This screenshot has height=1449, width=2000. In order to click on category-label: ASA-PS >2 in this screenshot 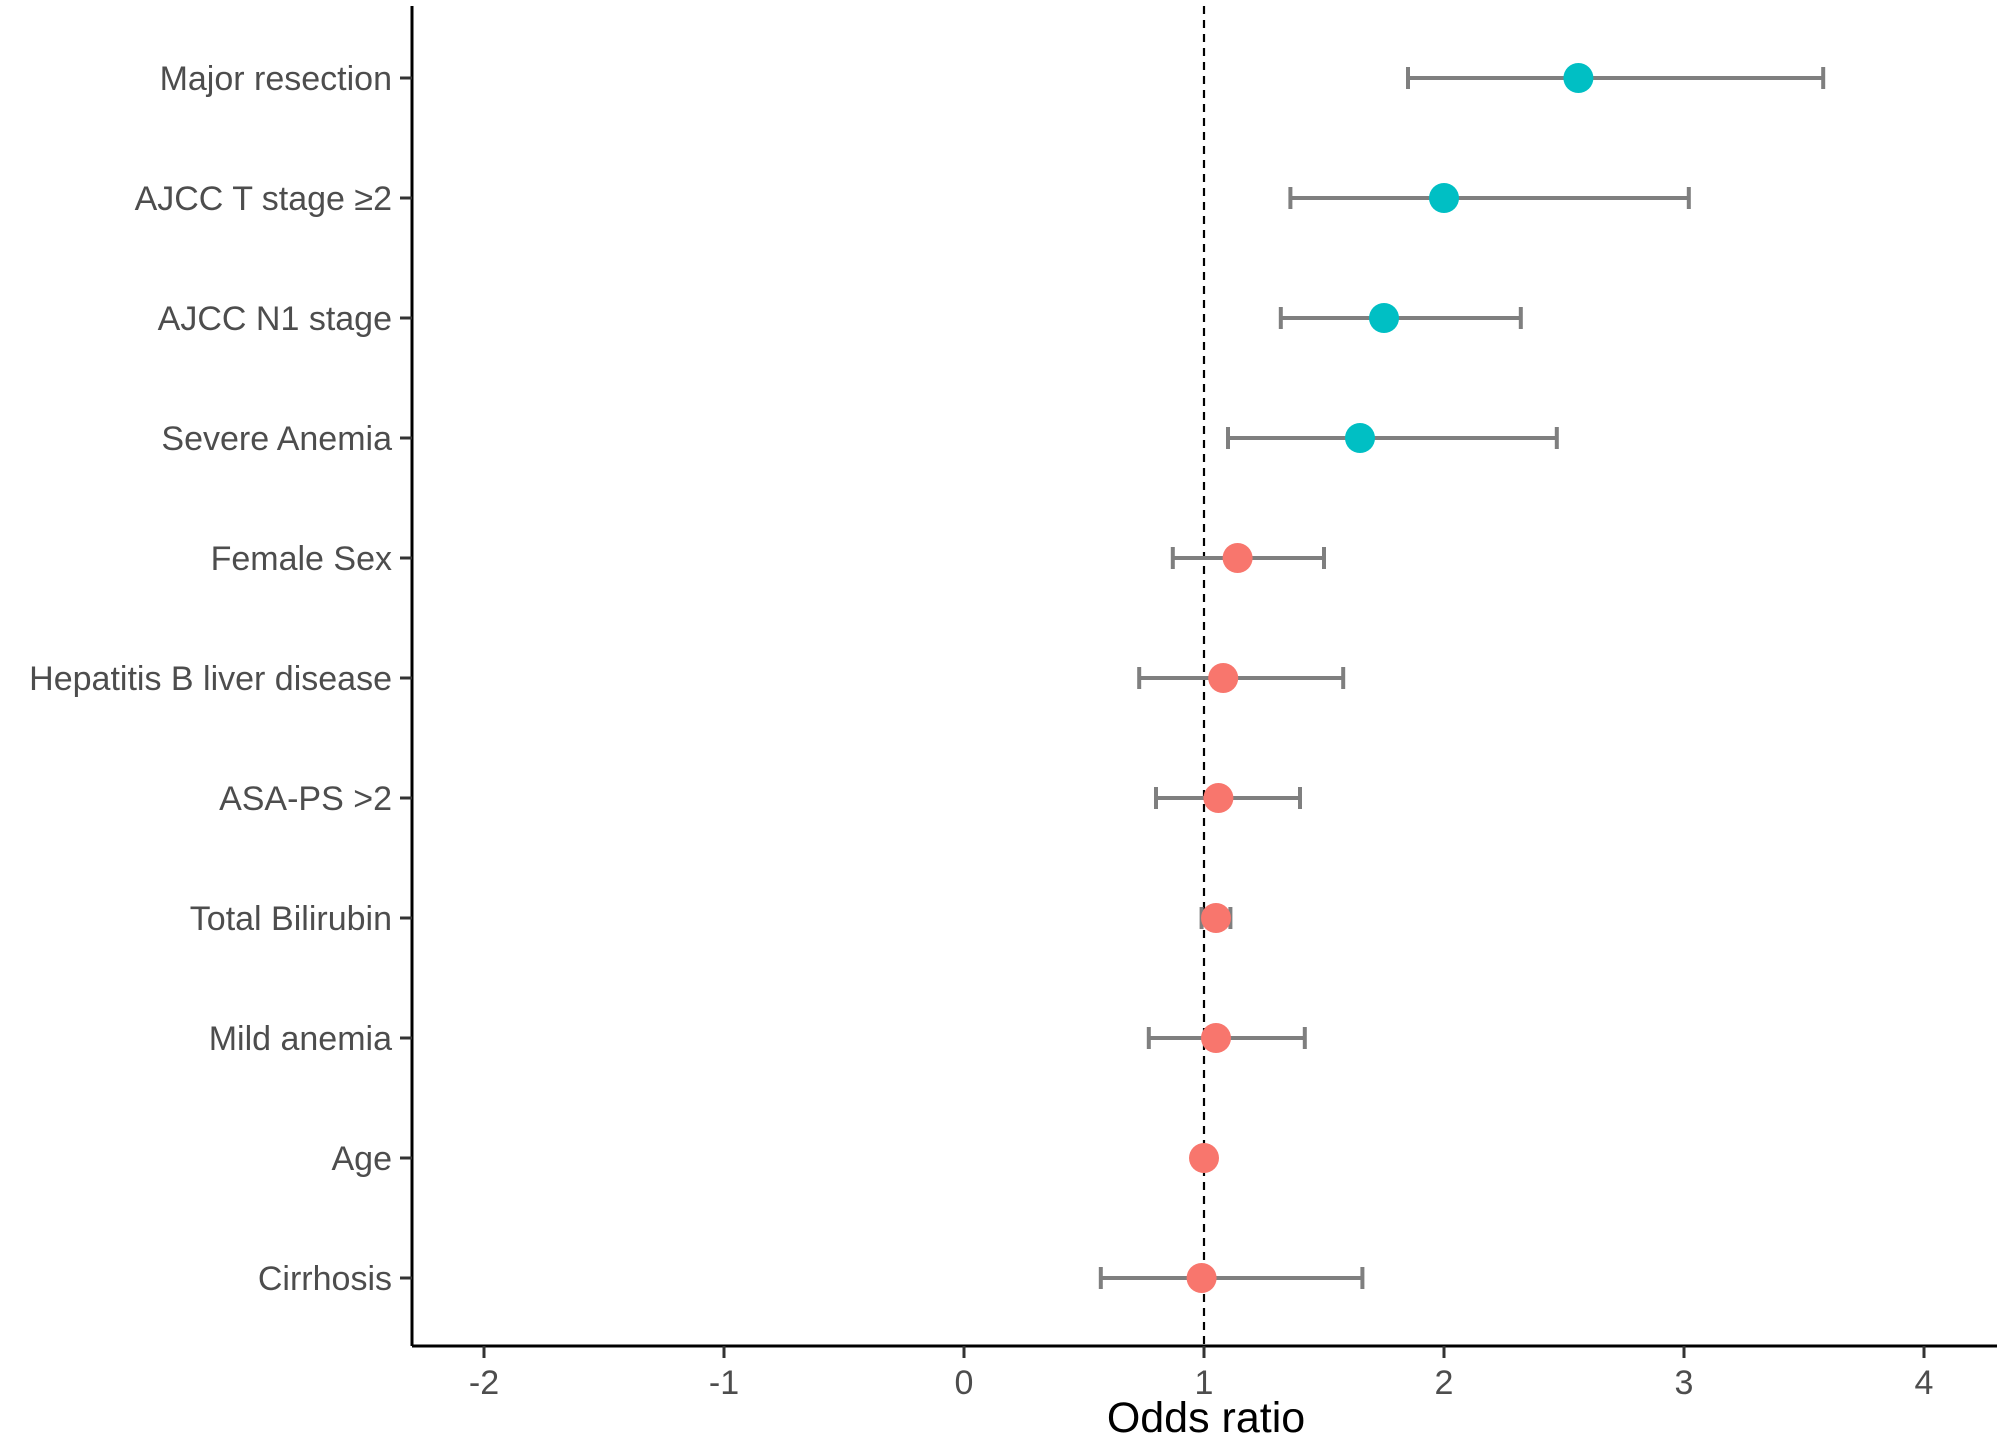, I will do `click(305, 799)`.